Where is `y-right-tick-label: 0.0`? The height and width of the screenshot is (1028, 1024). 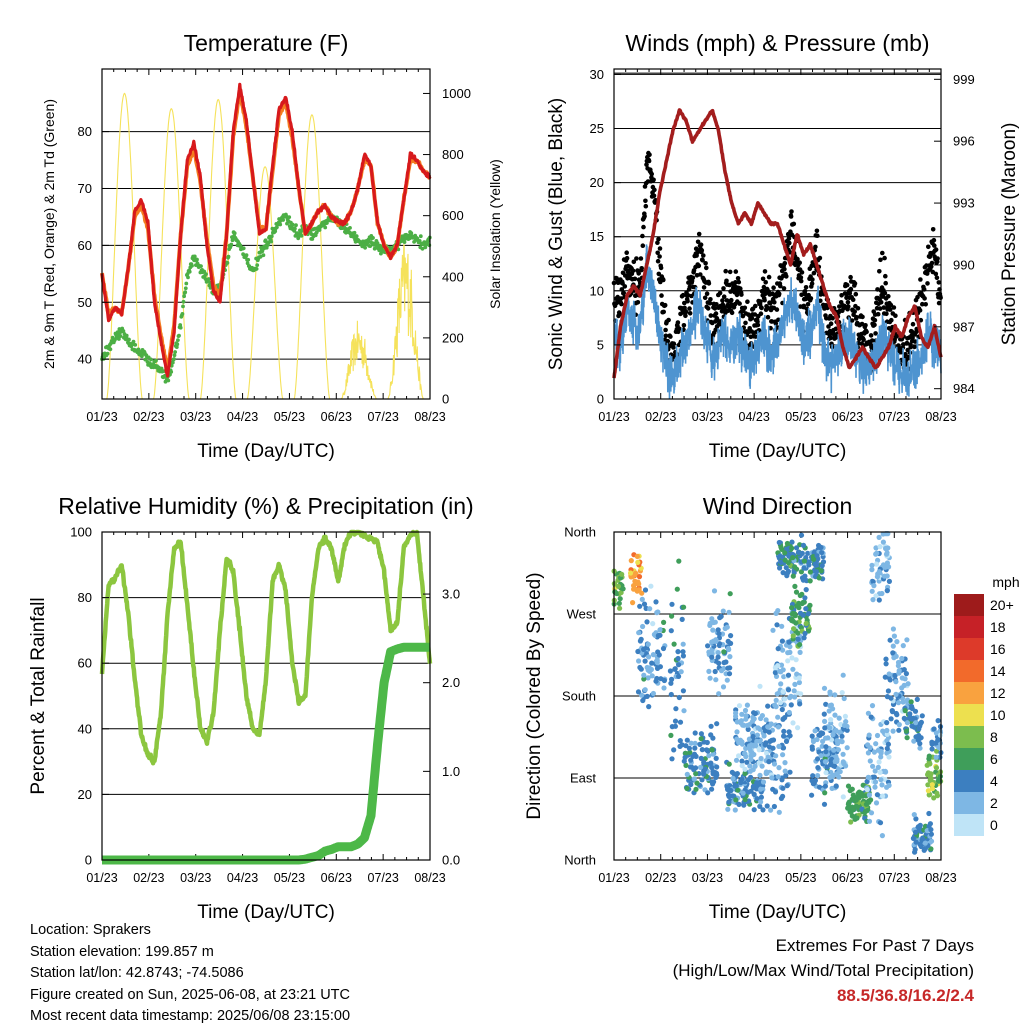 y-right-tick-label: 0.0 is located at coordinates (451, 860).